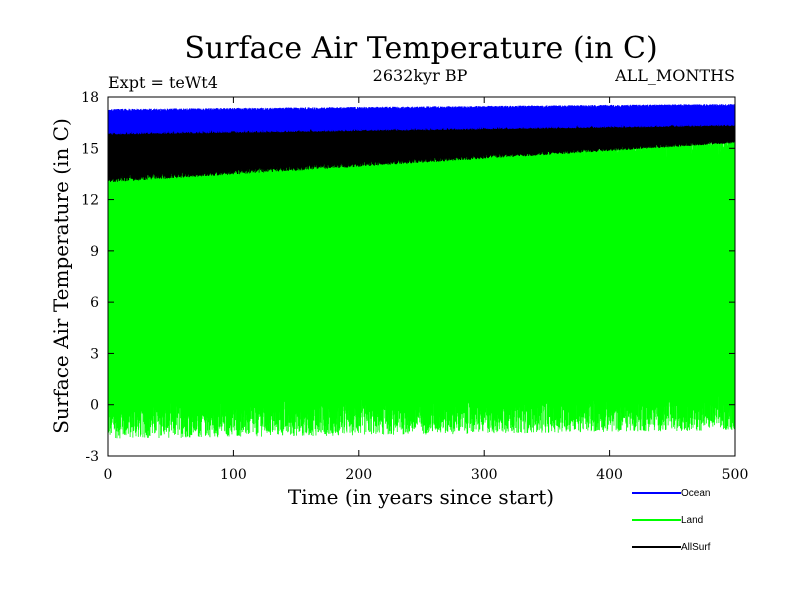  Describe the element at coordinates (90, 149) in the screenshot. I see `y-tick-label: 15` at that location.